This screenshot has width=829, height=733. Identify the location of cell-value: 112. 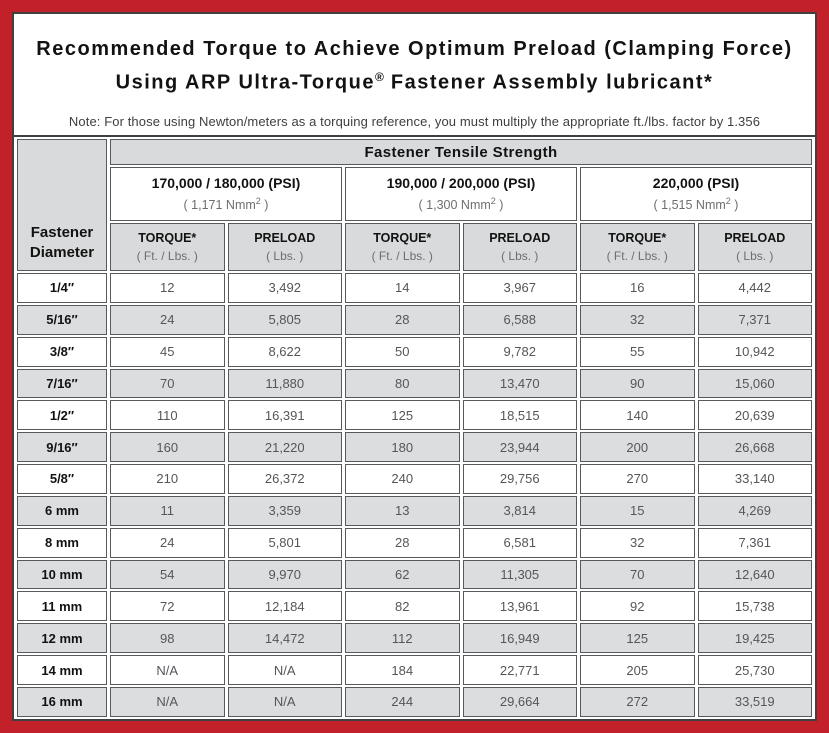
(402, 638).